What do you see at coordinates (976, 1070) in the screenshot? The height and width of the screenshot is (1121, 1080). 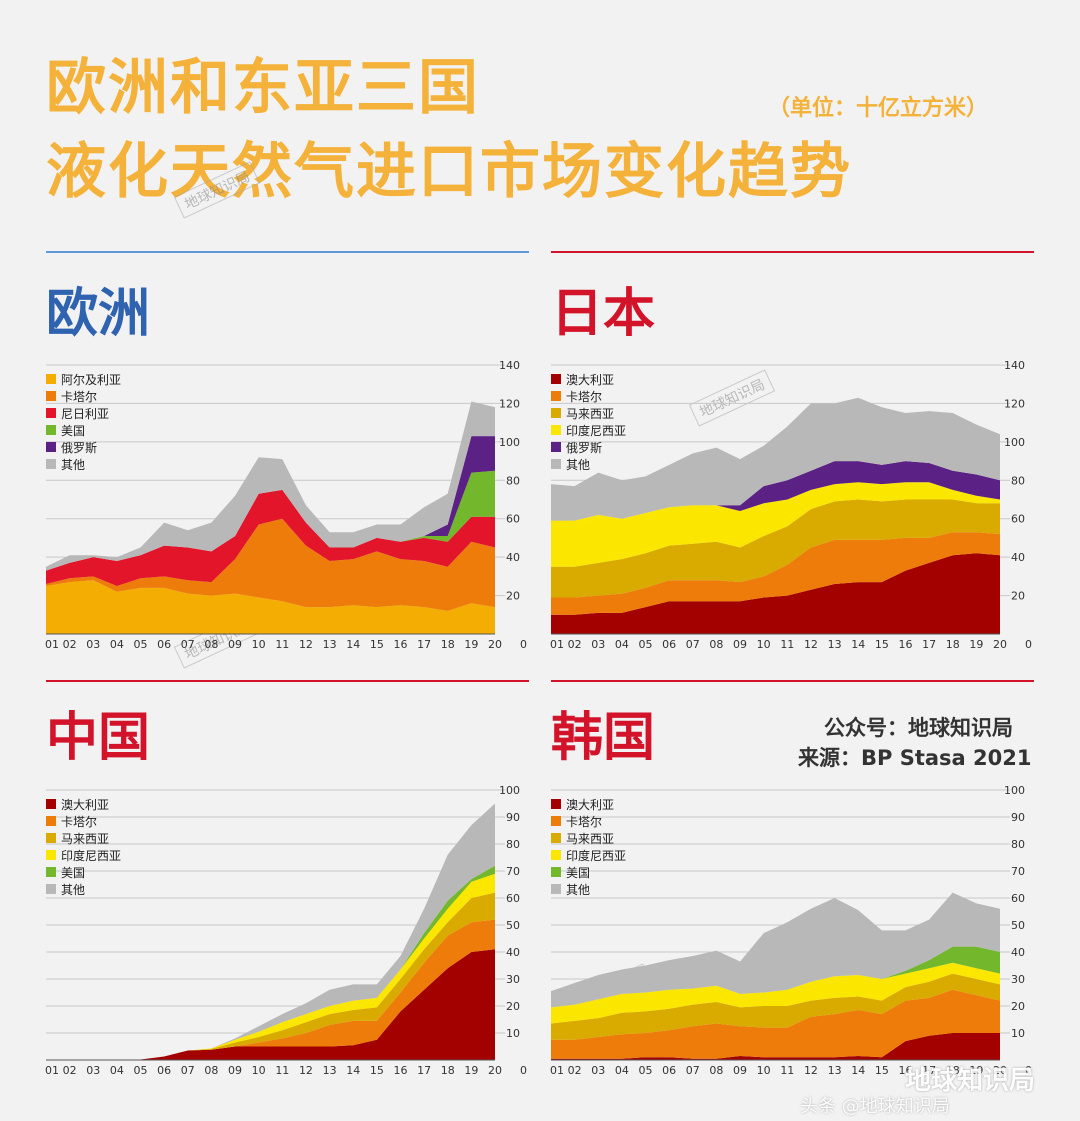 I see `x-tick-label: 19` at bounding box center [976, 1070].